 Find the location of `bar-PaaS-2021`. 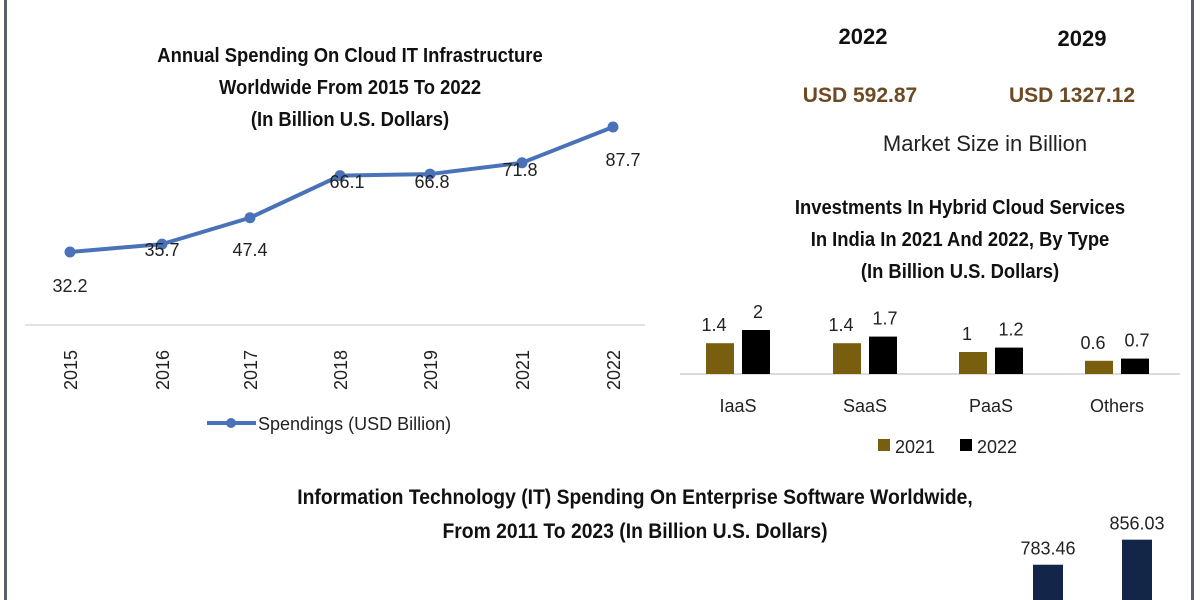

bar-PaaS-2021 is located at coordinates (973, 363).